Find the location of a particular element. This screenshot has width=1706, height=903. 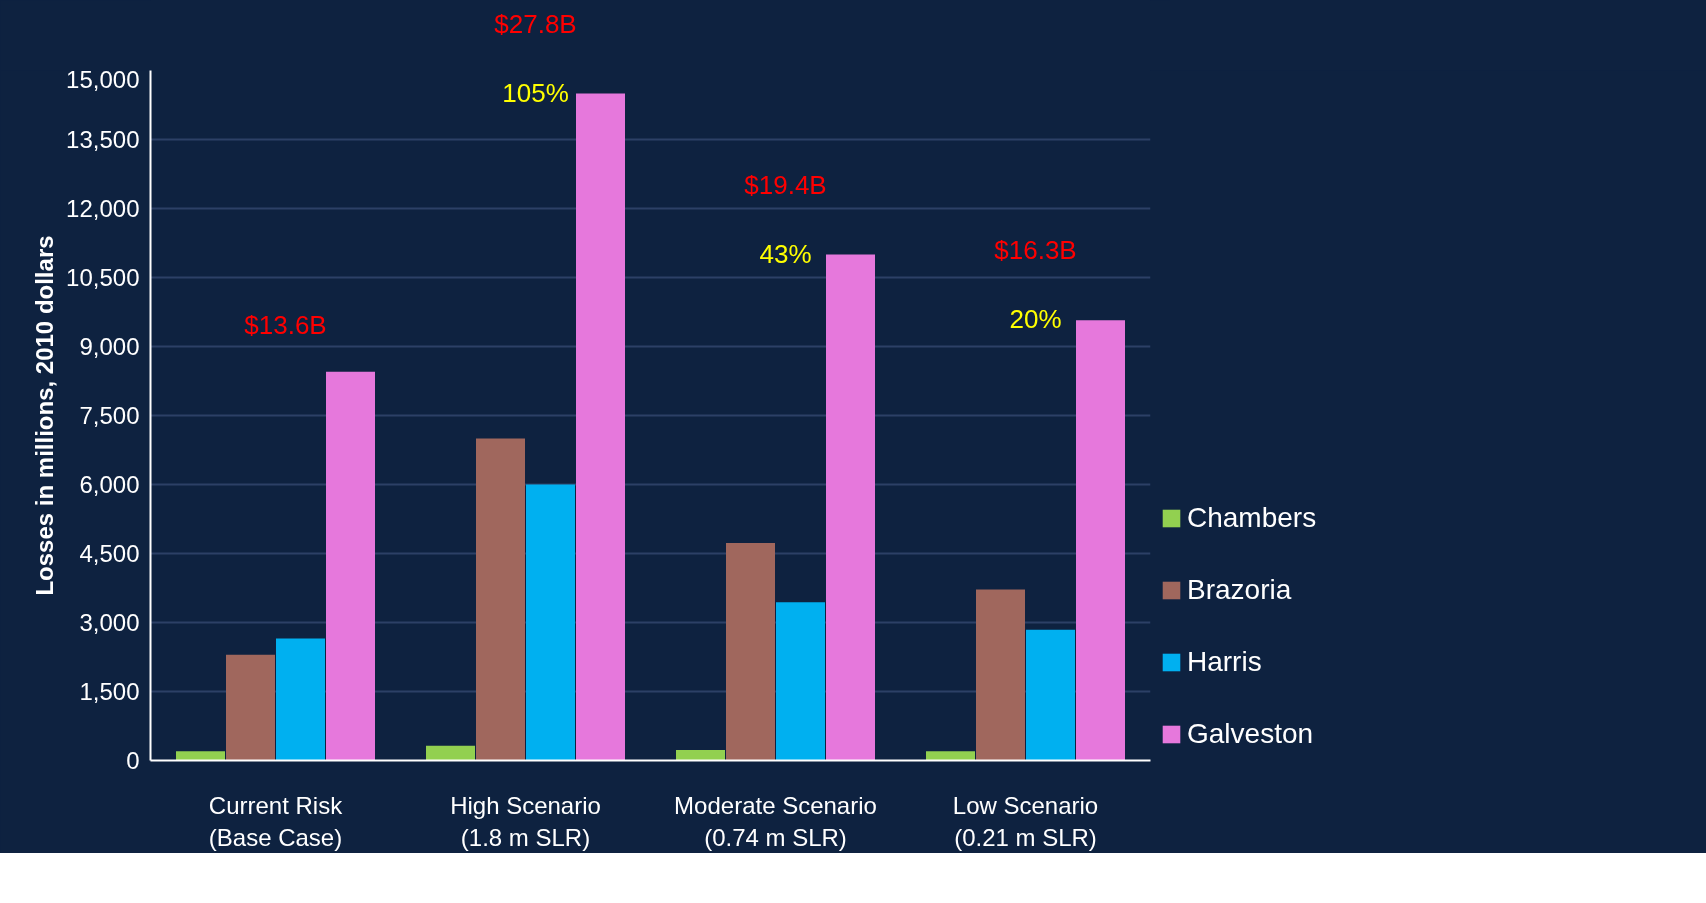

annotation: 105% is located at coordinates (535, 92).